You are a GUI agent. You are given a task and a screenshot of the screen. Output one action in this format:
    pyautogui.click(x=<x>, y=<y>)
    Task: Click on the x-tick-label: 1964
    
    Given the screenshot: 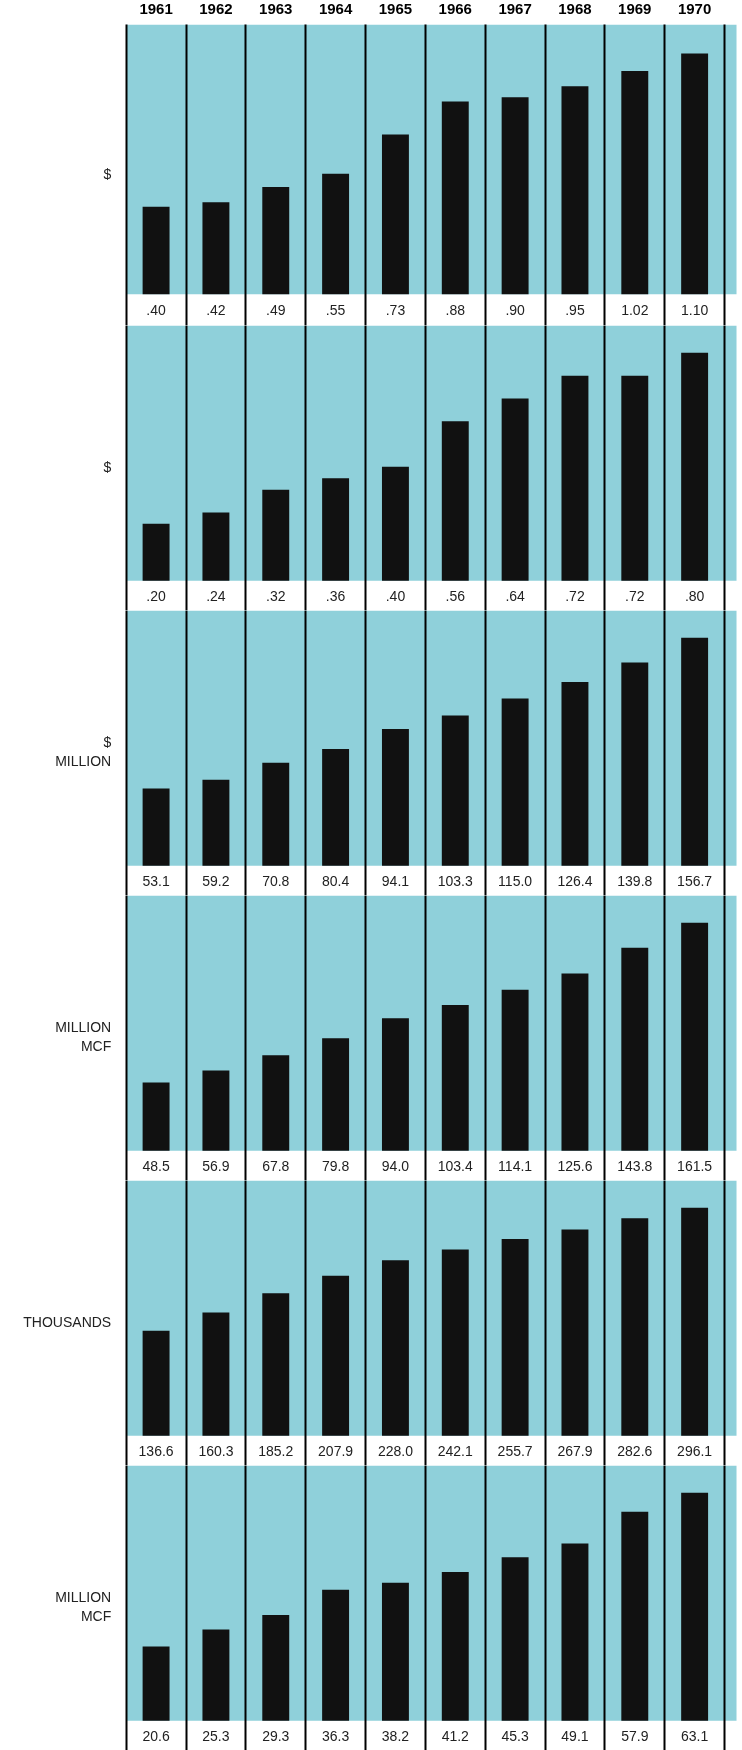 What is the action you would take?
    pyautogui.click(x=335, y=8)
    